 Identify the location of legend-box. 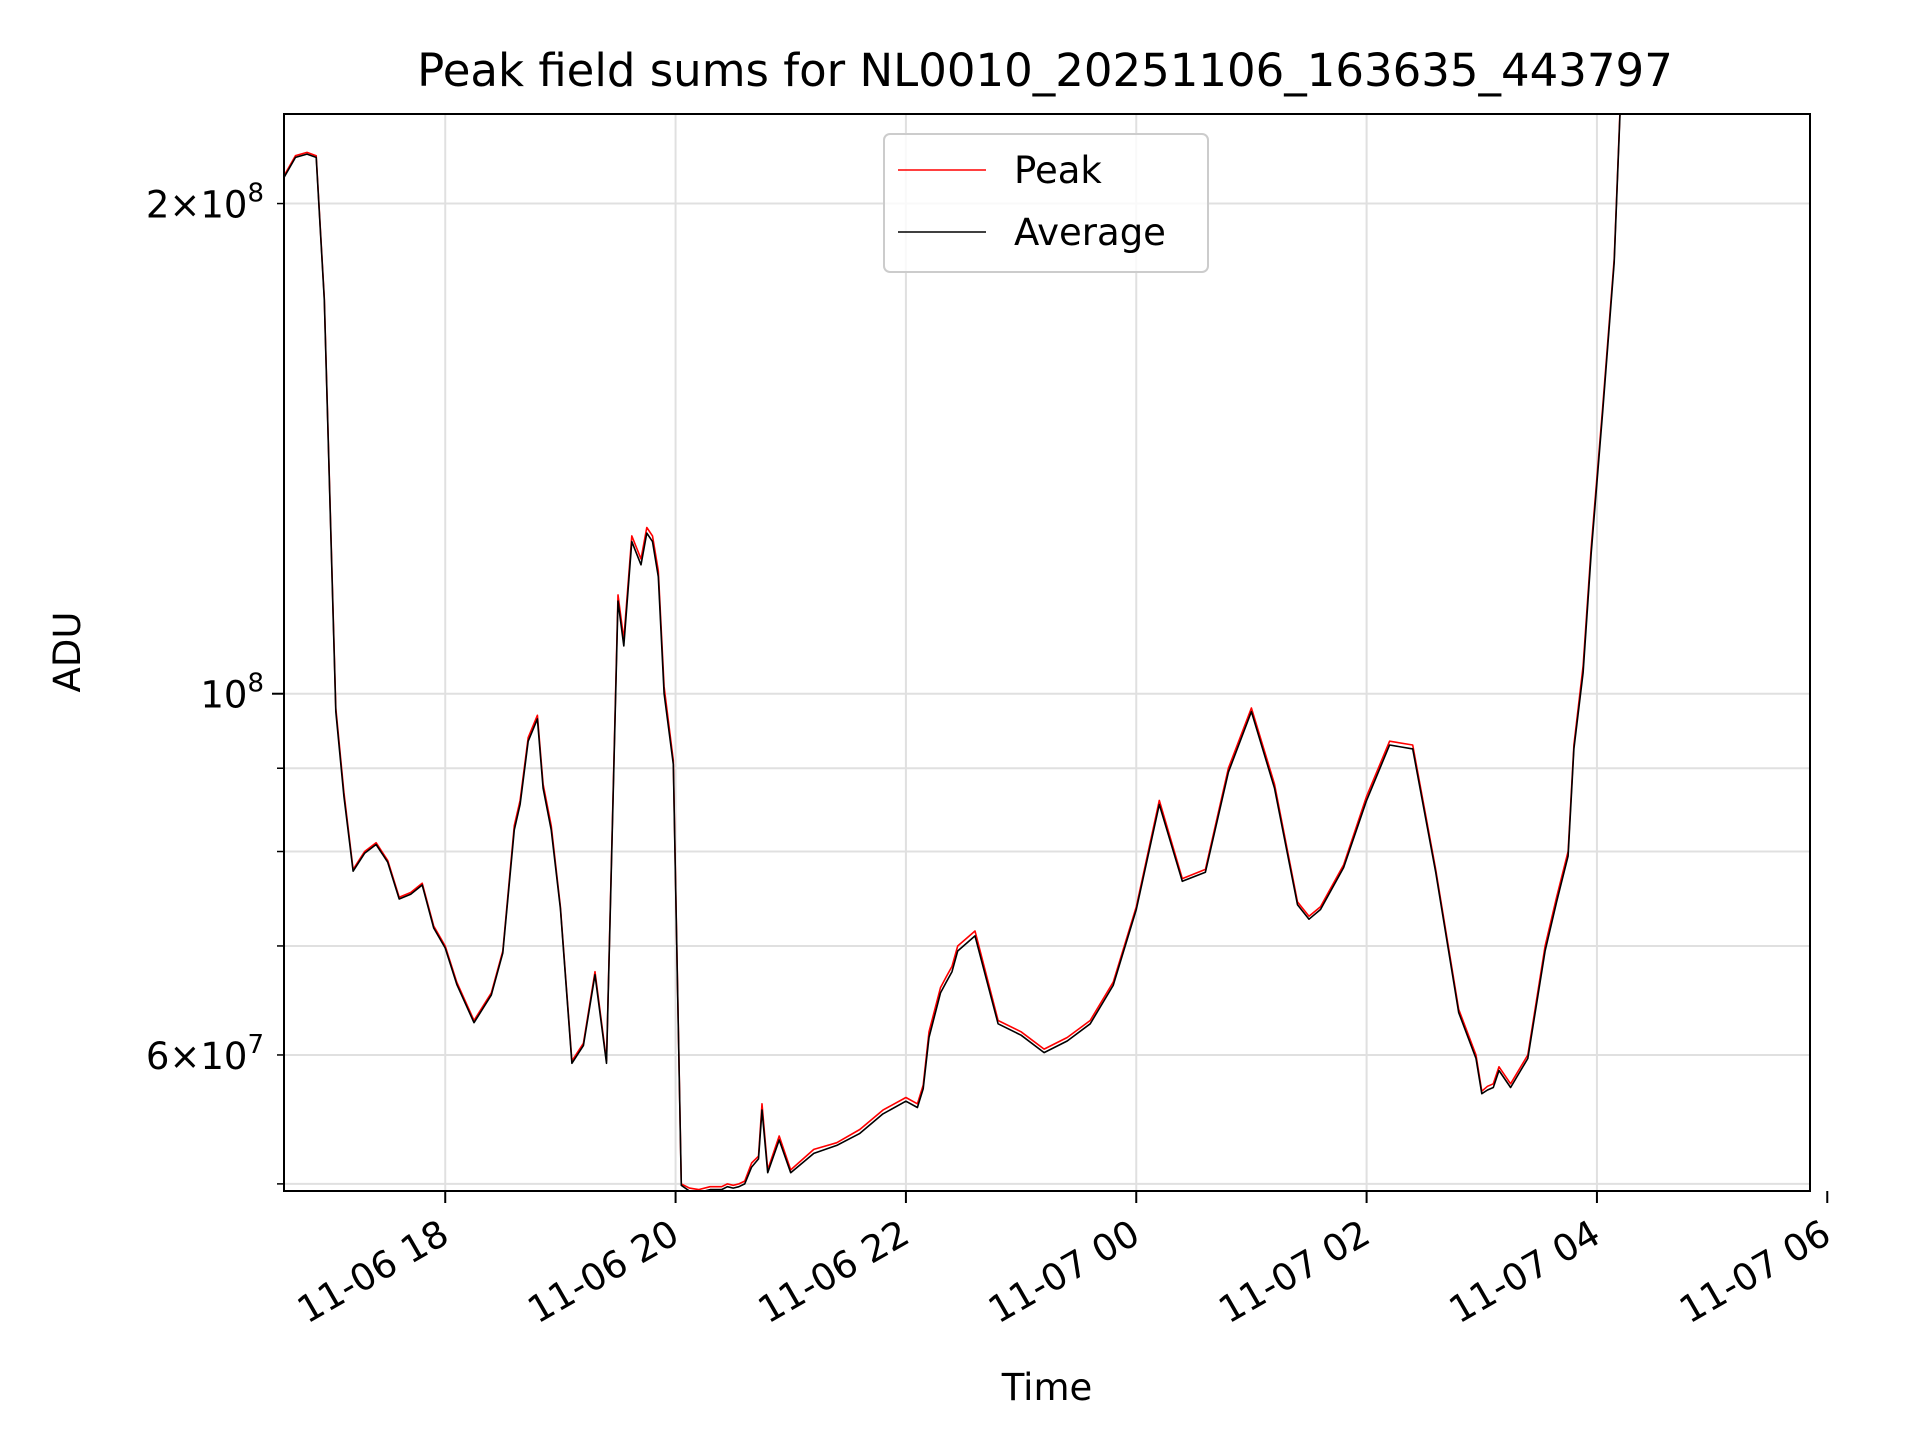
(1046, 203).